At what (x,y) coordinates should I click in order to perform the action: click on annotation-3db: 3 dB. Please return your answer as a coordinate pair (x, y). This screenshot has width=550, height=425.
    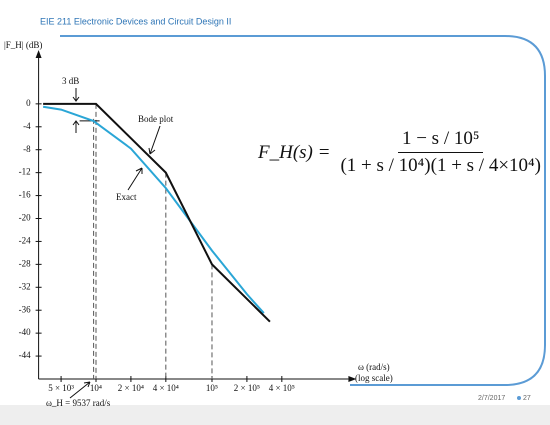
    Looking at the image, I should click on (70, 81).